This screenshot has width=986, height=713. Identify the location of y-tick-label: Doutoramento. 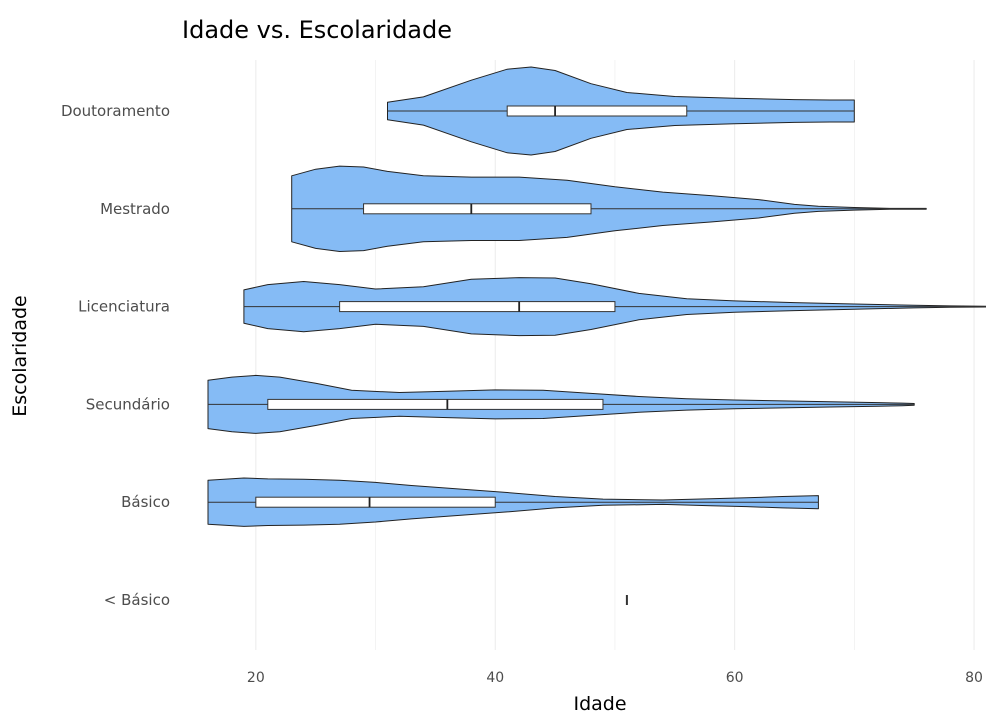
(115, 111).